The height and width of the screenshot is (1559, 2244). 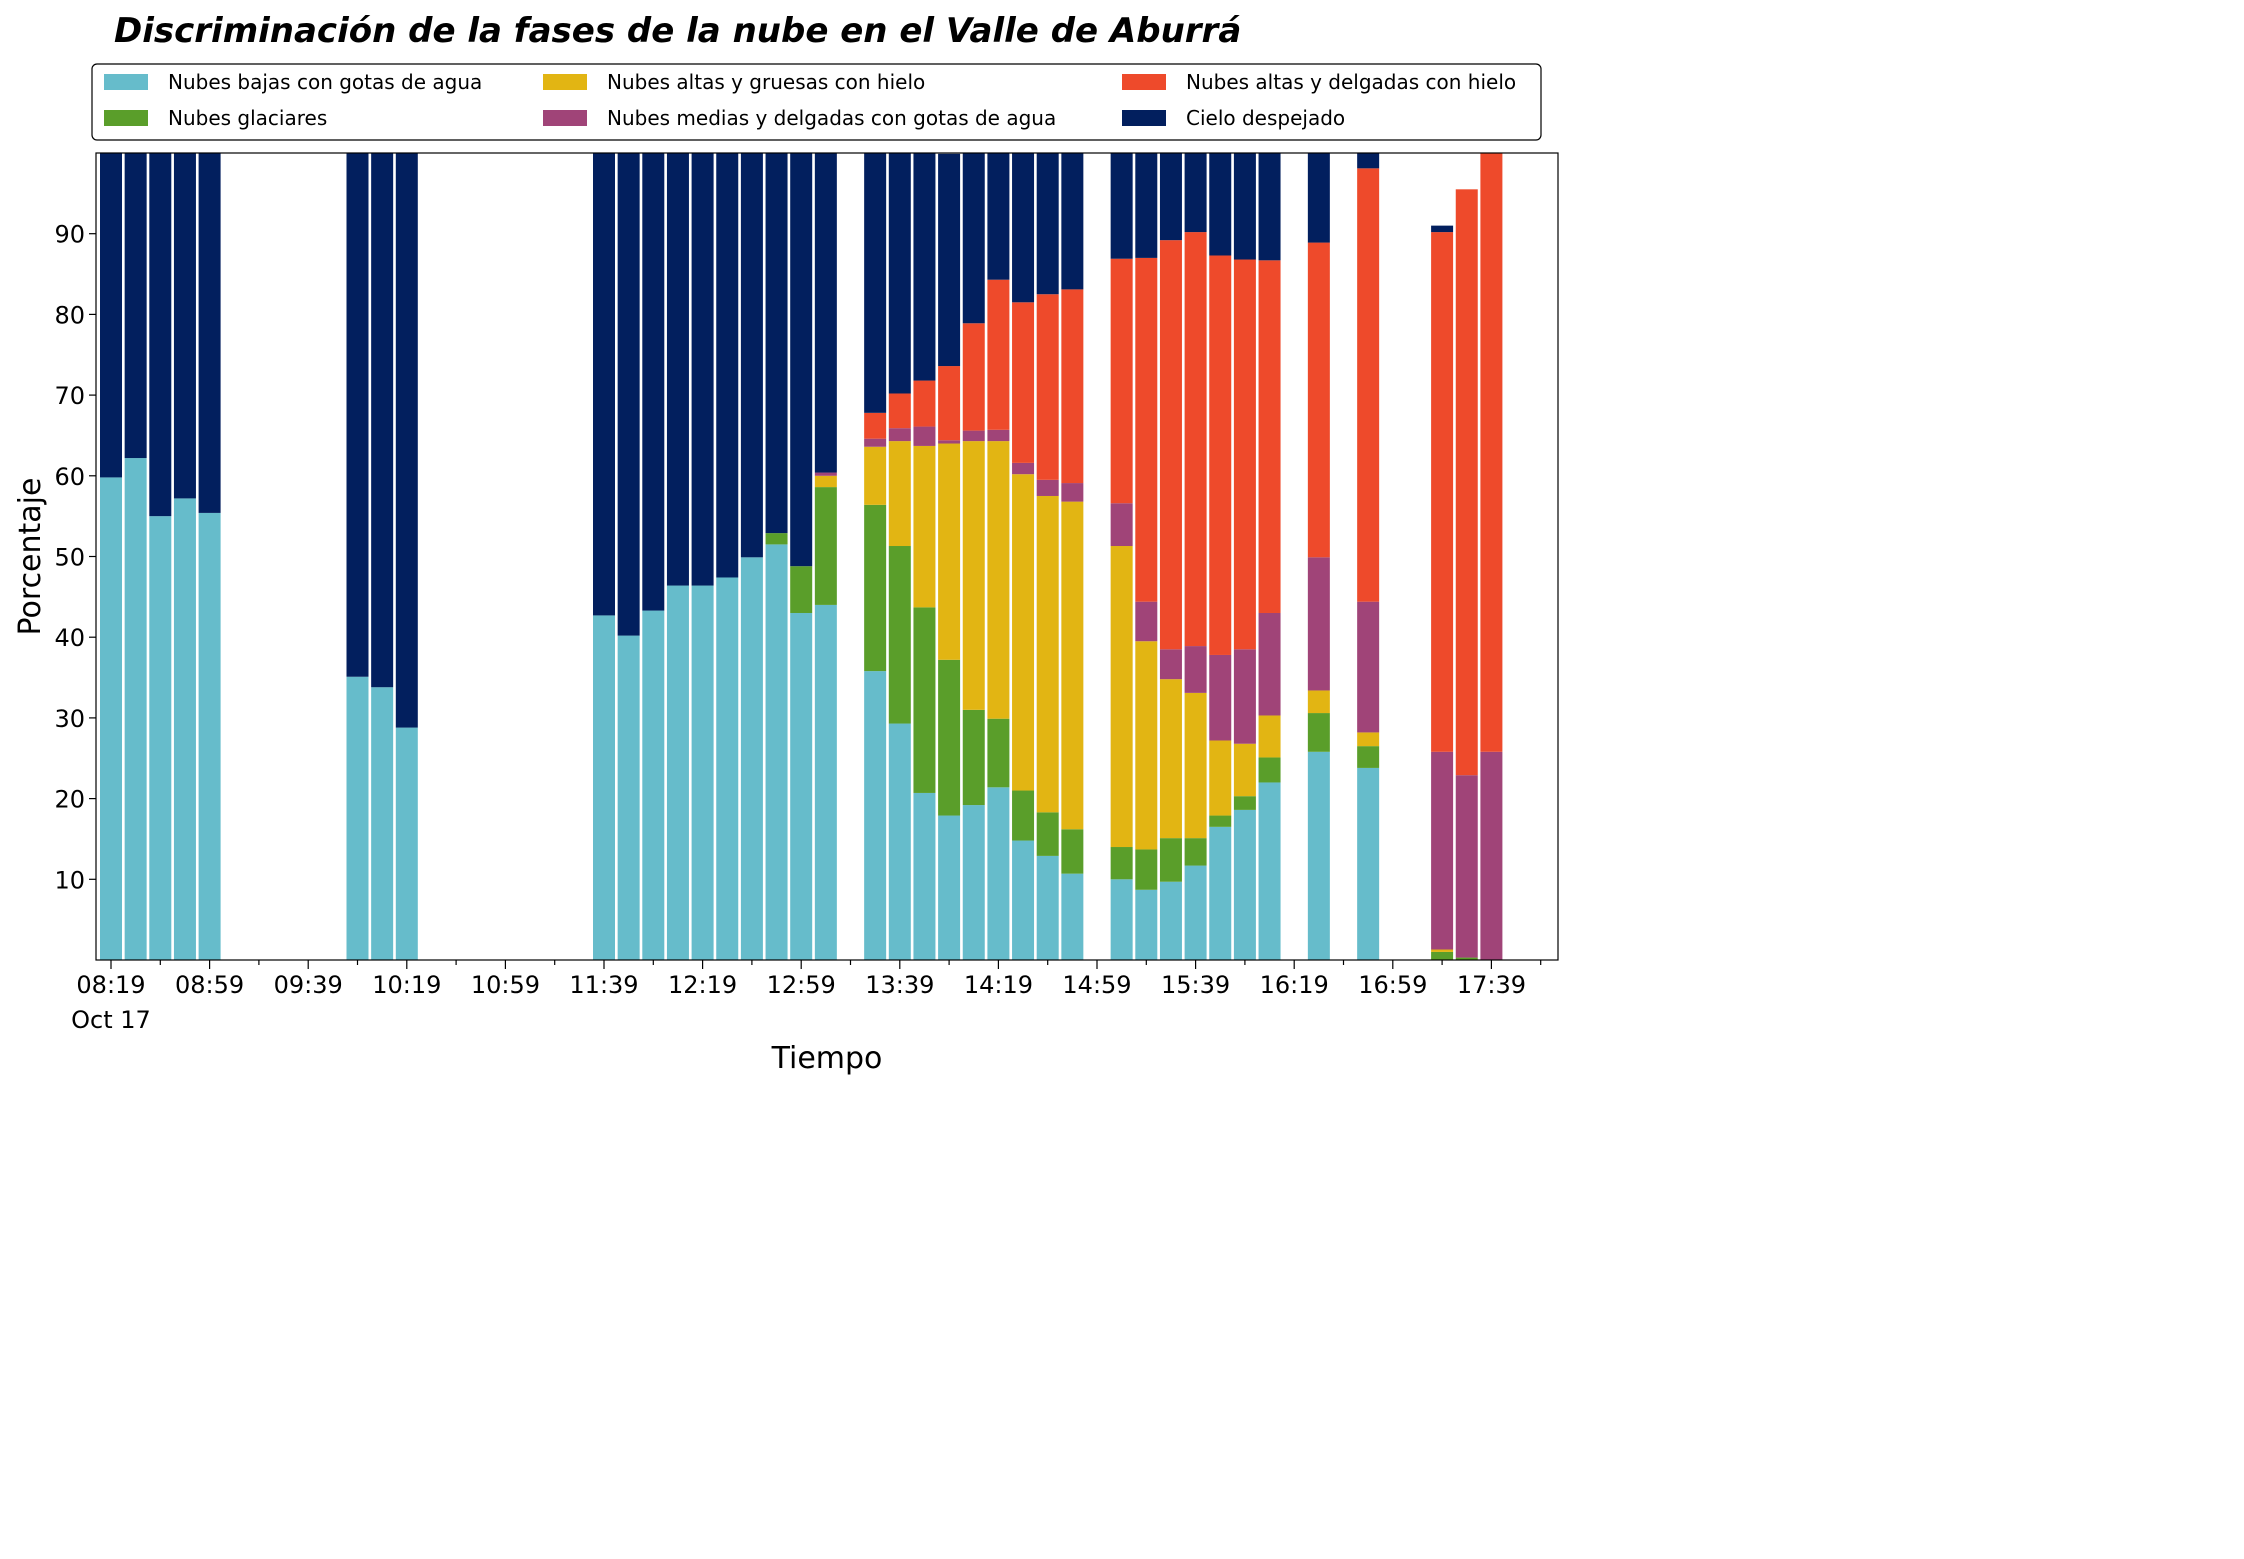 What do you see at coordinates (924, 700) in the screenshot?
I see `bar-segment-slot33-series1` at bounding box center [924, 700].